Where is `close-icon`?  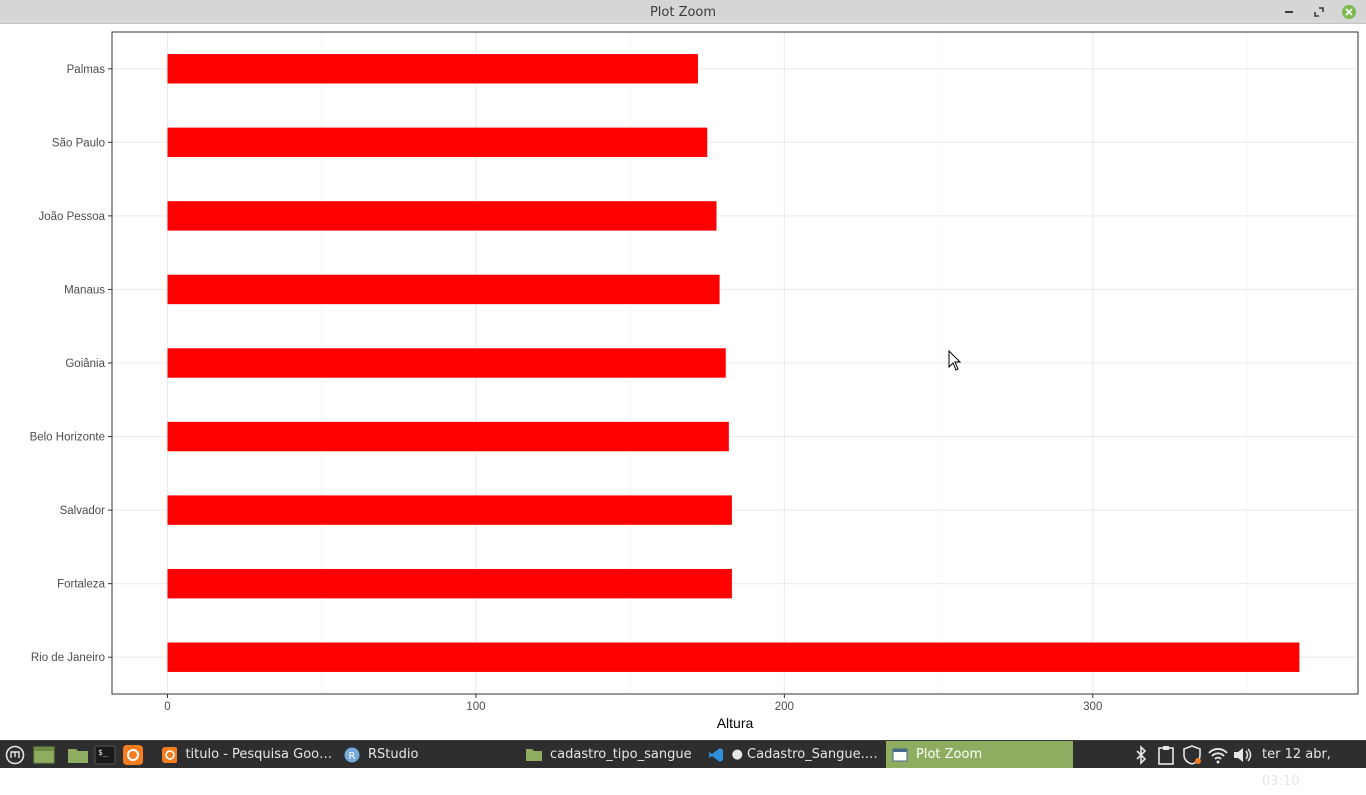 close-icon is located at coordinates (1349, 12).